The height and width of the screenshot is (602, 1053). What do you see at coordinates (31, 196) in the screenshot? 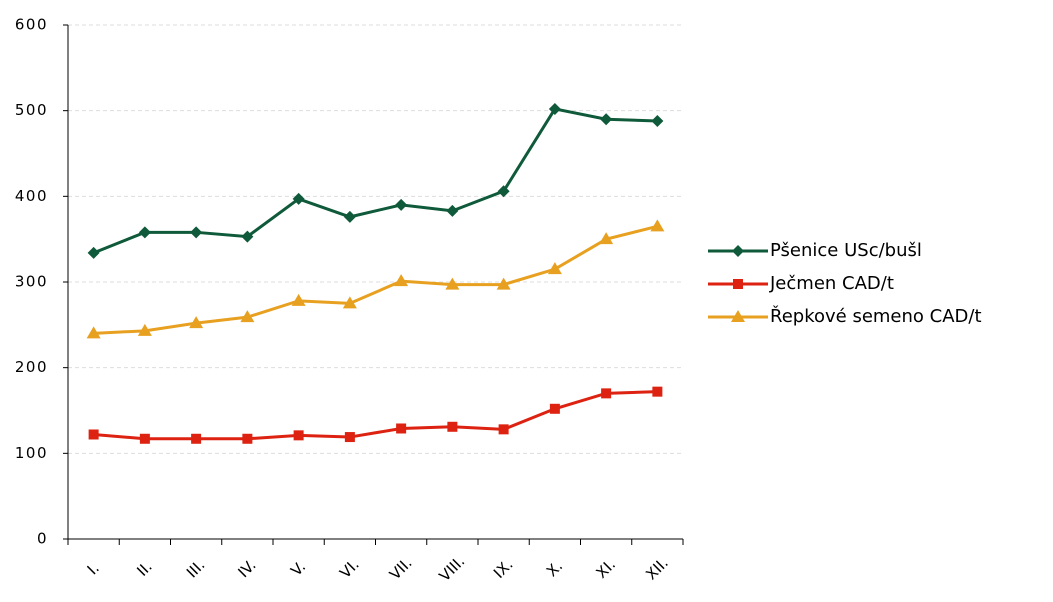
I see `y-tick-label: 400` at bounding box center [31, 196].